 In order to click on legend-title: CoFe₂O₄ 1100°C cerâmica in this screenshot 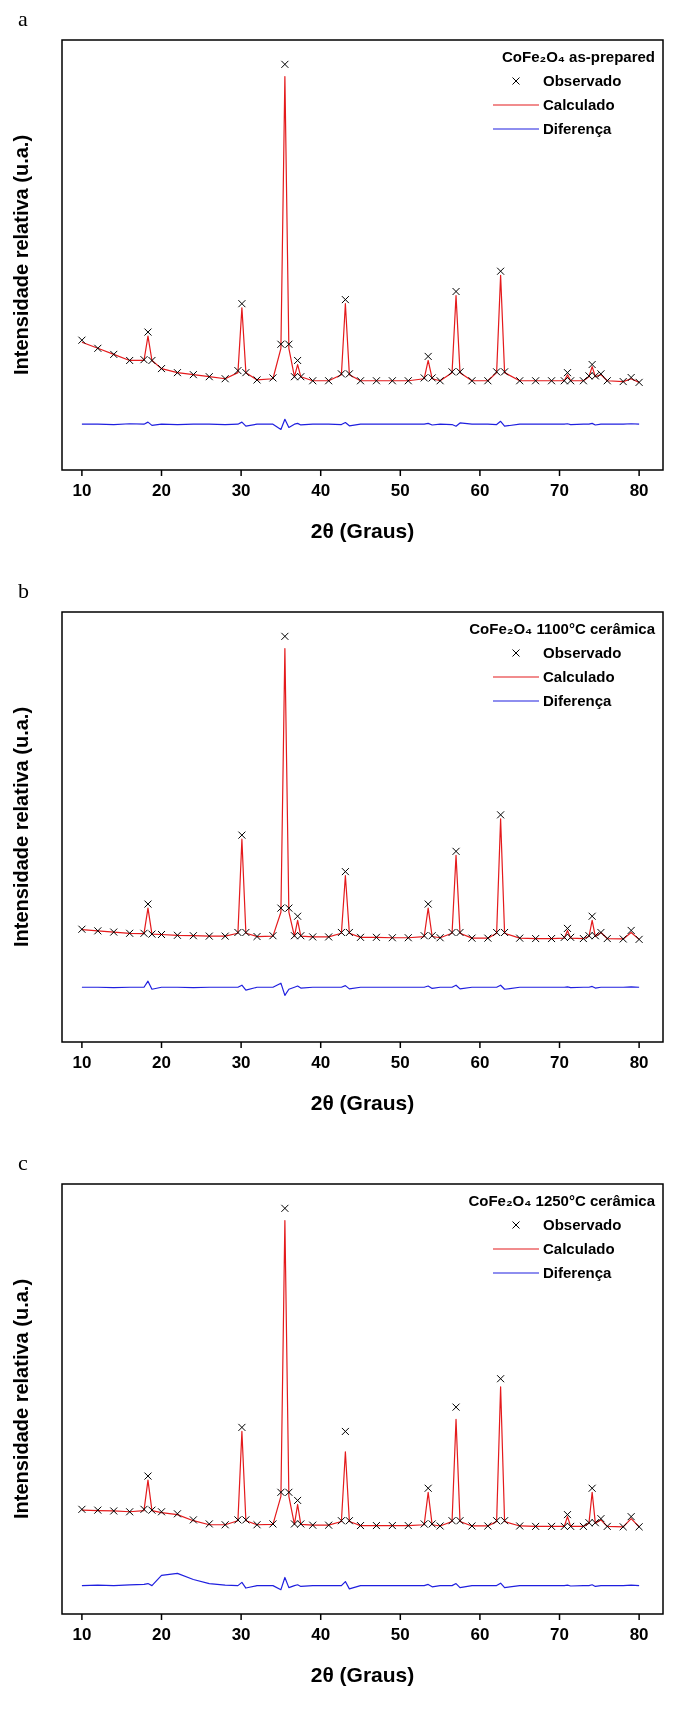, I will do `click(562, 628)`.